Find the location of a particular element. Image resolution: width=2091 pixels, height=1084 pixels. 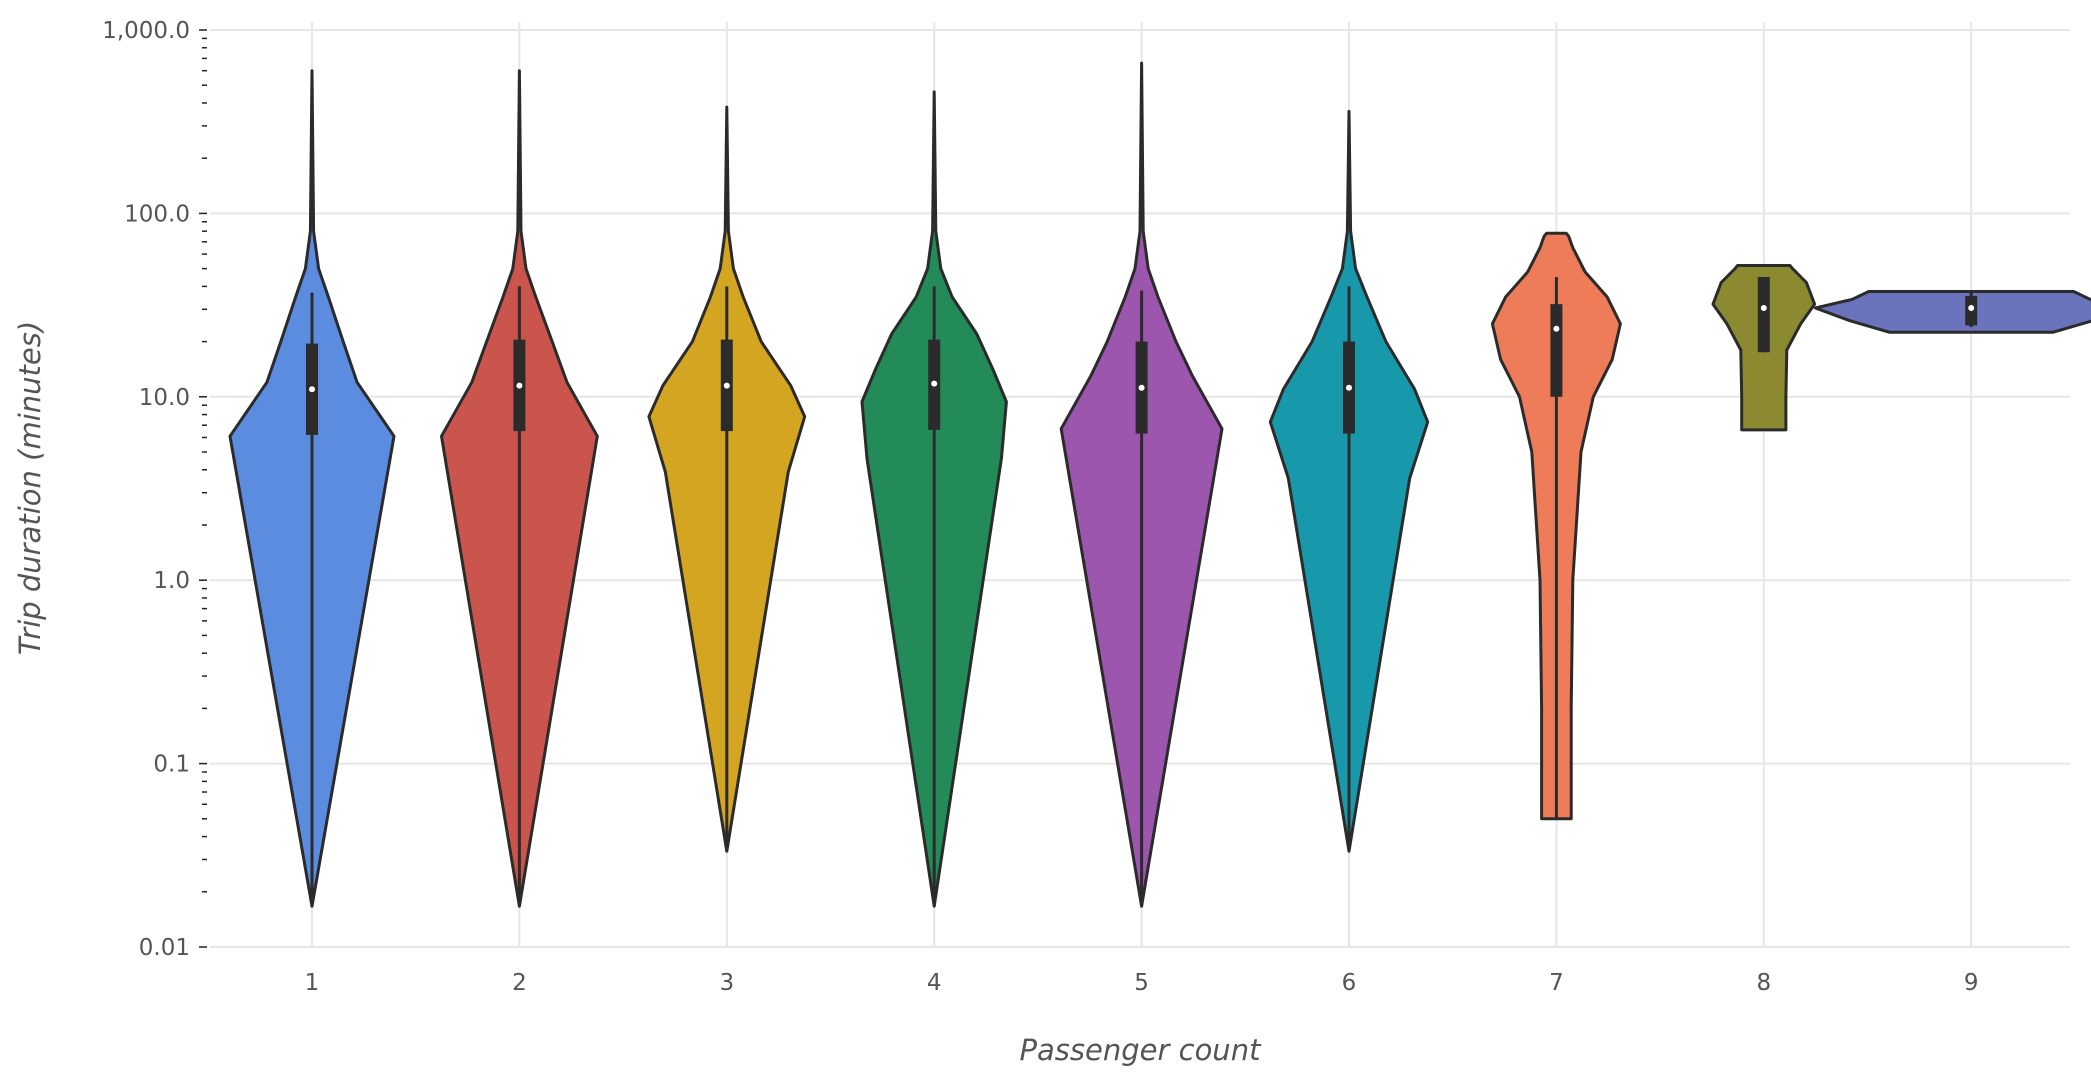

x-tick-label: 7 is located at coordinates (1556, 983).